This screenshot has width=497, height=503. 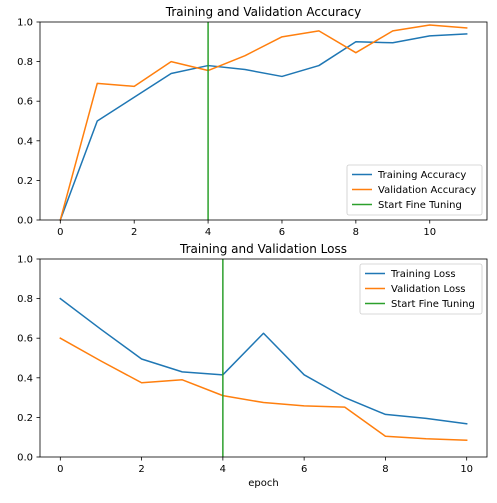 What do you see at coordinates (421, 175) in the screenshot?
I see `legend-label: Training Accuracy` at bounding box center [421, 175].